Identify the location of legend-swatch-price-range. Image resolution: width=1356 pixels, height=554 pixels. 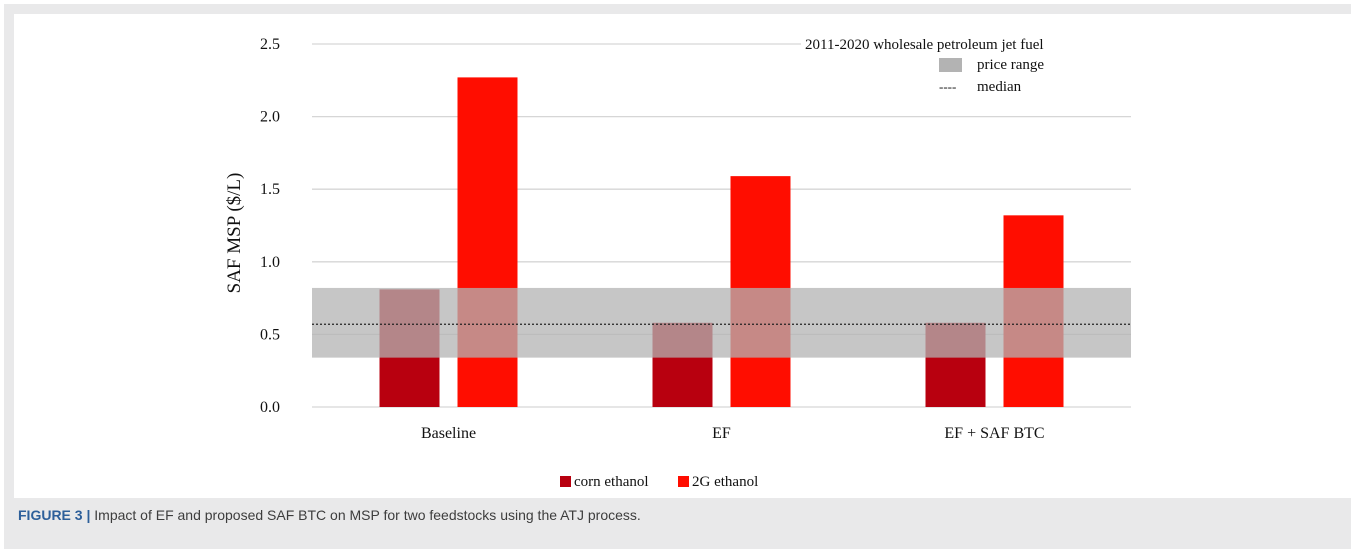
(950, 65).